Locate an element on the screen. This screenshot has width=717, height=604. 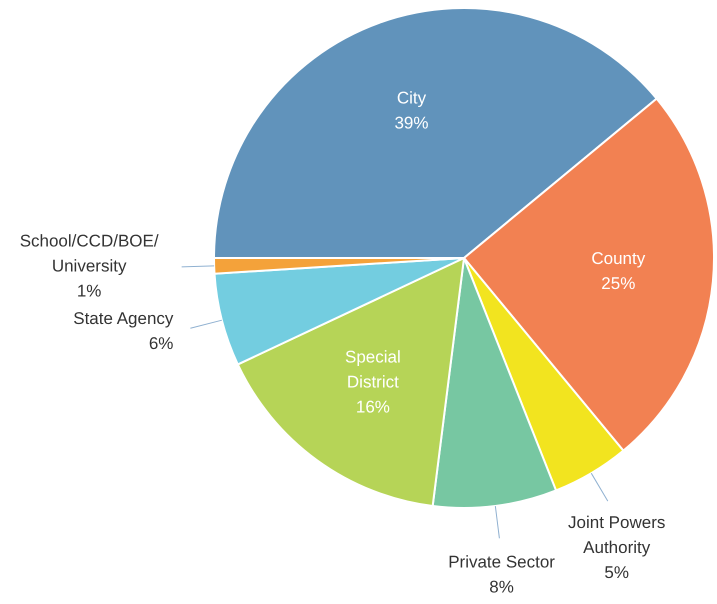
data-label: 6% is located at coordinates (161, 344).